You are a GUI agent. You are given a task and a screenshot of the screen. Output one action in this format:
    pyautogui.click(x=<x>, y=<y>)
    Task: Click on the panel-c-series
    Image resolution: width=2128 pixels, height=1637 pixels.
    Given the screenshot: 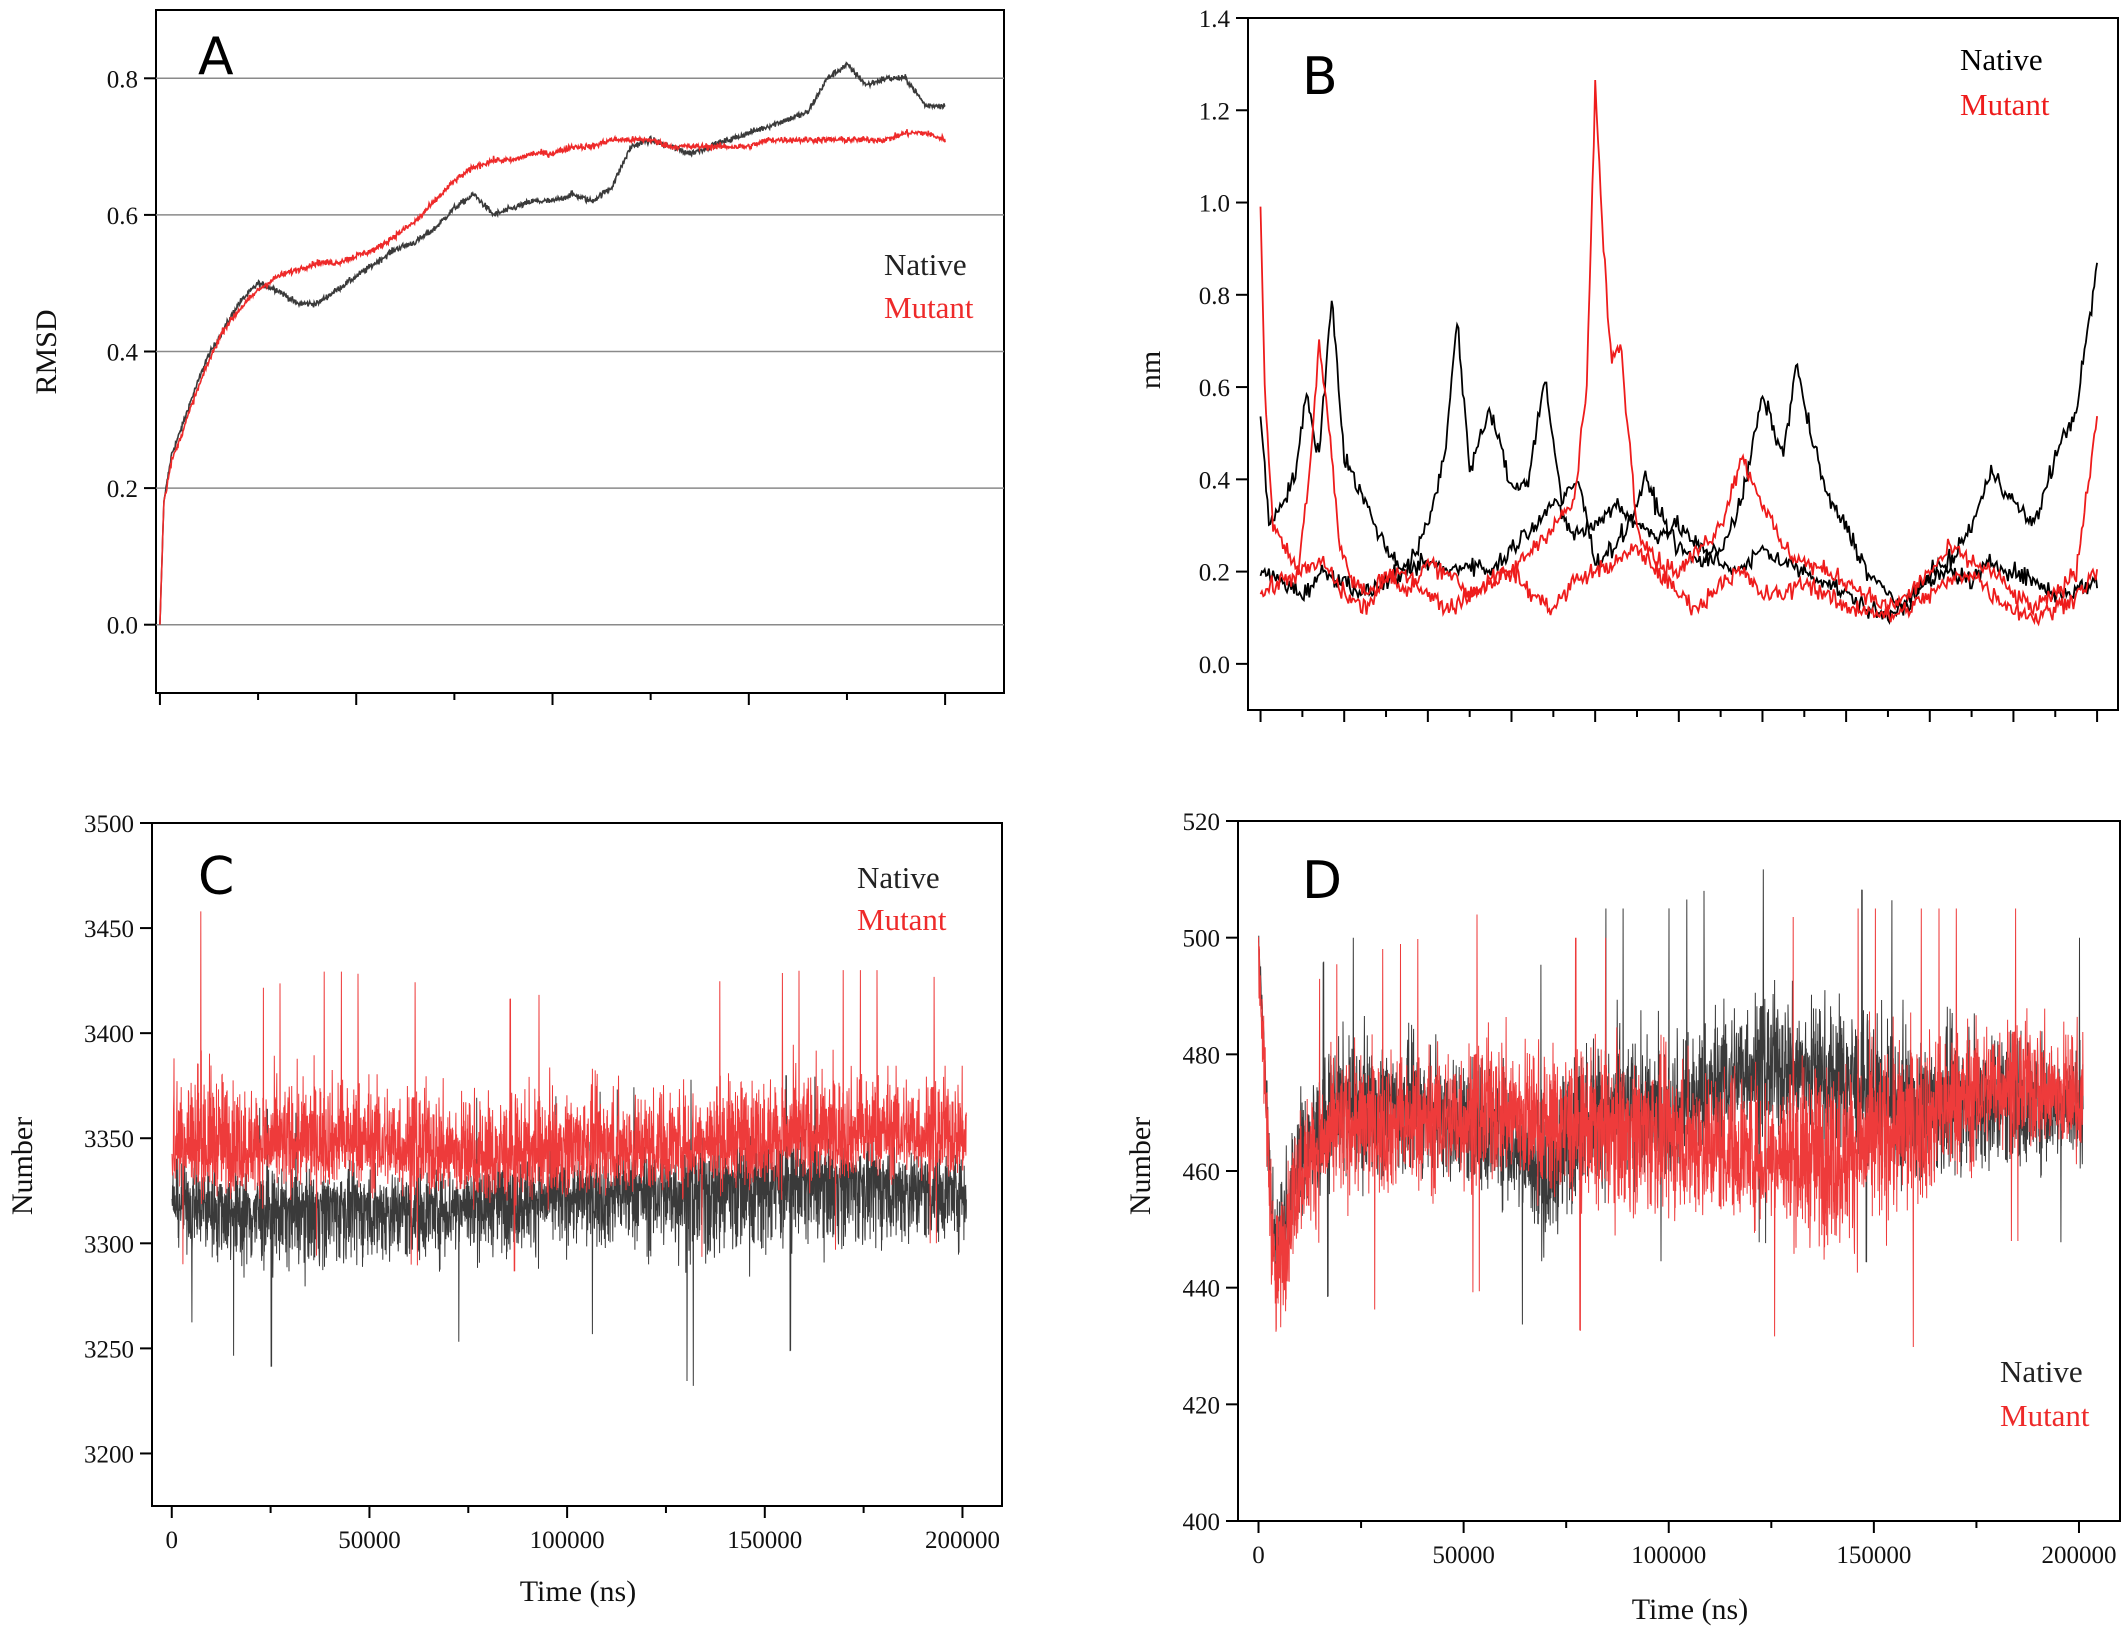 What is the action you would take?
    pyautogui.click(x=569, y=1148)
    